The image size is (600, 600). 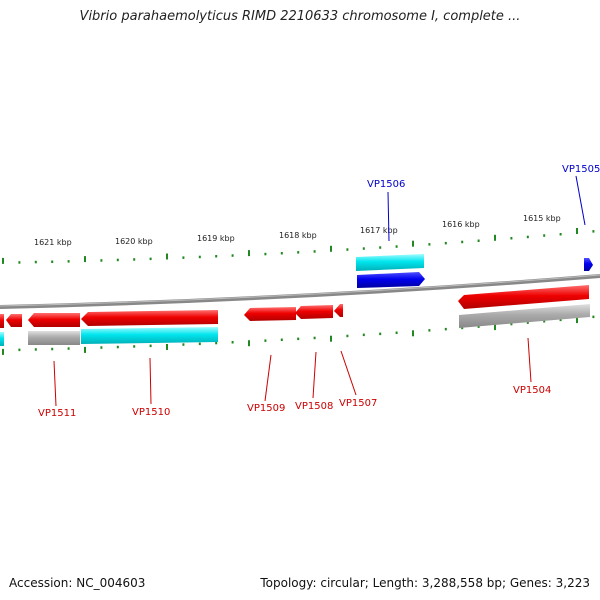 What do you see at coordinates (134, 241) in the screenshot?
I see `scale-label-1620: 1620 kbp` at bounding box center [134, 241].